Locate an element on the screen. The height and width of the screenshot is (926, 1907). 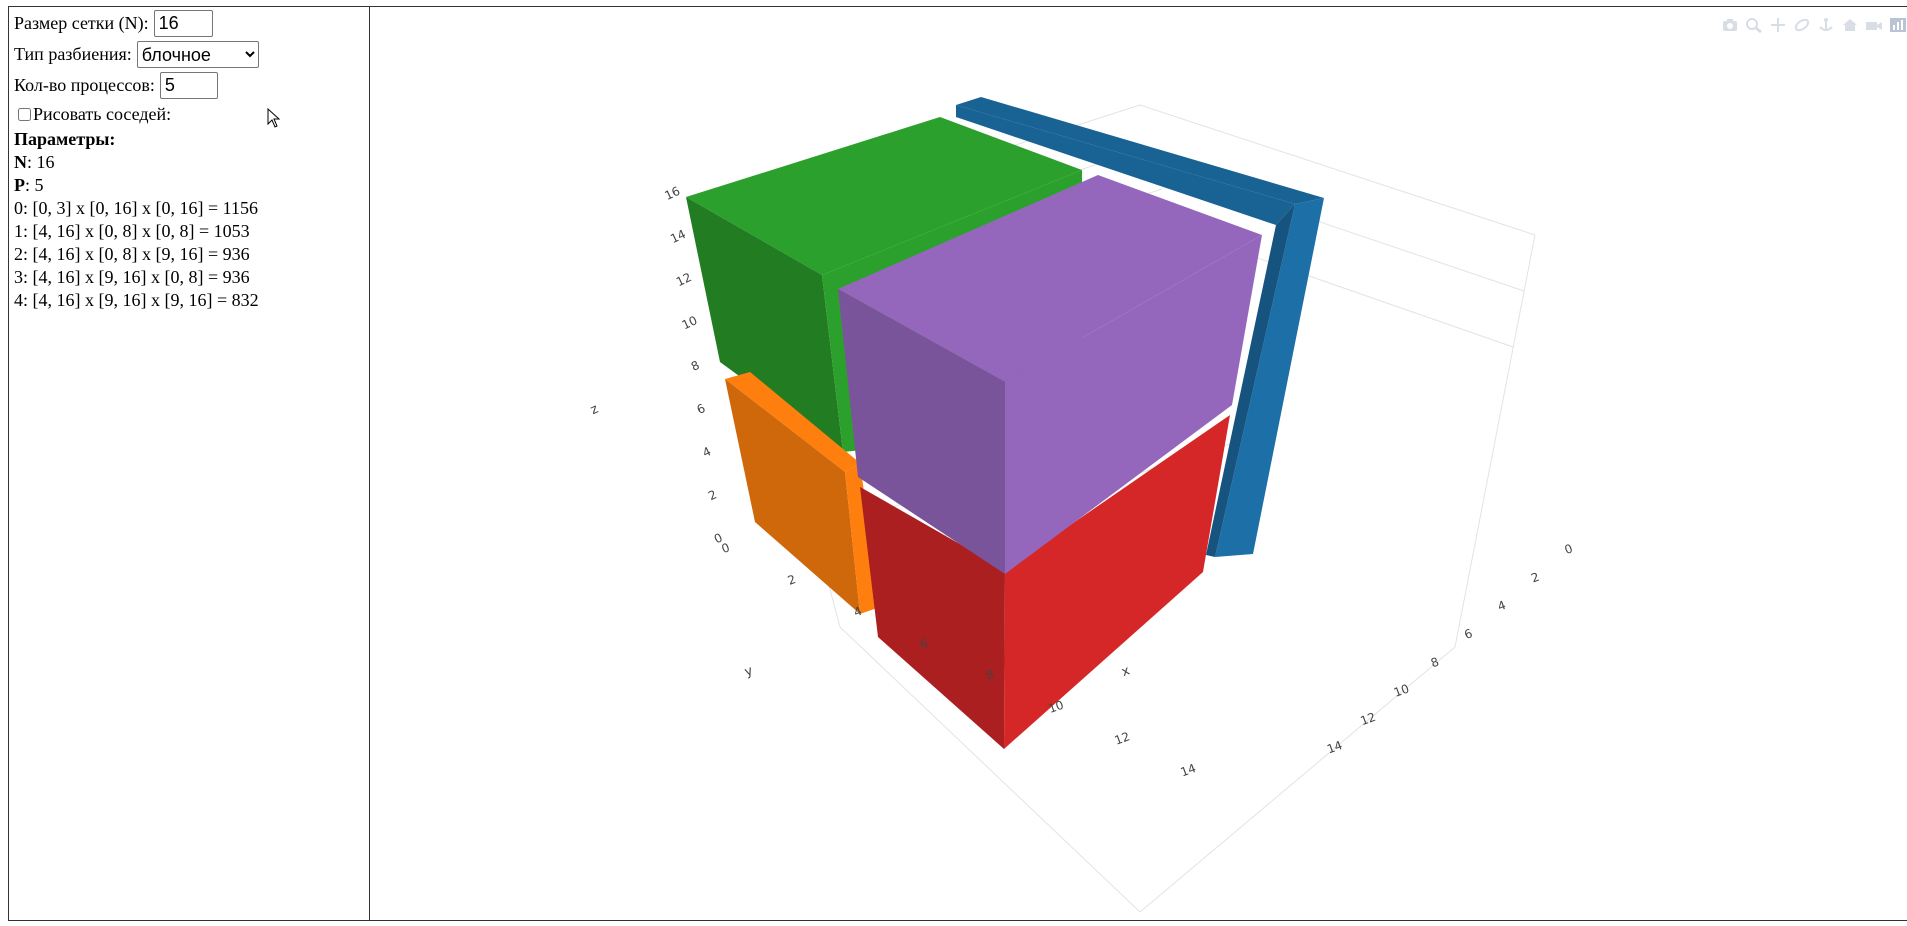
y-tick-10: 10 is located at coordinates (1055, 707).